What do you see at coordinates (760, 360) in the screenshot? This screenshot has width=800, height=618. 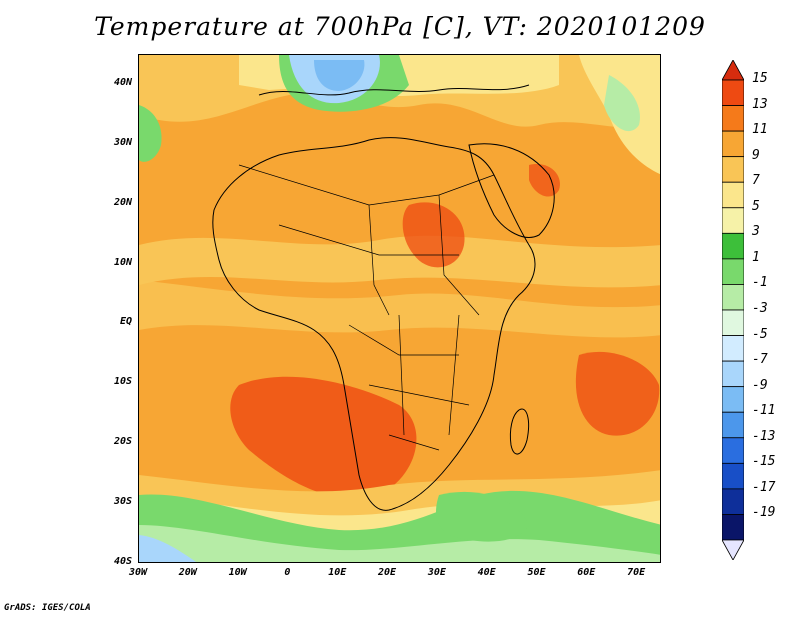 I see `colorbar-label: -7` at bounding box center [760, 360].